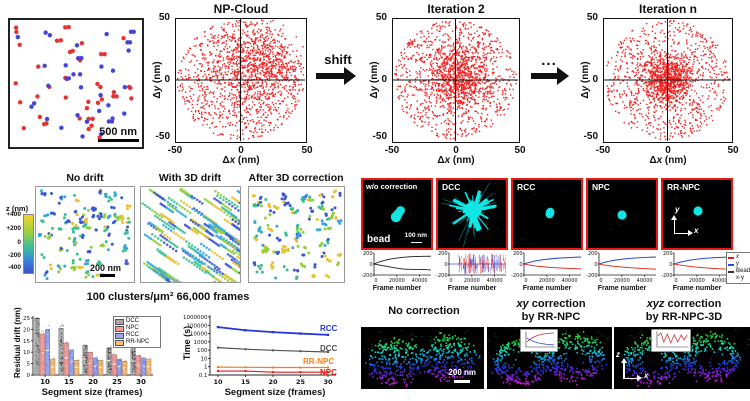 This screenshot has height=401, width=750. I want to click on np2-xtick-0: 0, so click(668, 150).